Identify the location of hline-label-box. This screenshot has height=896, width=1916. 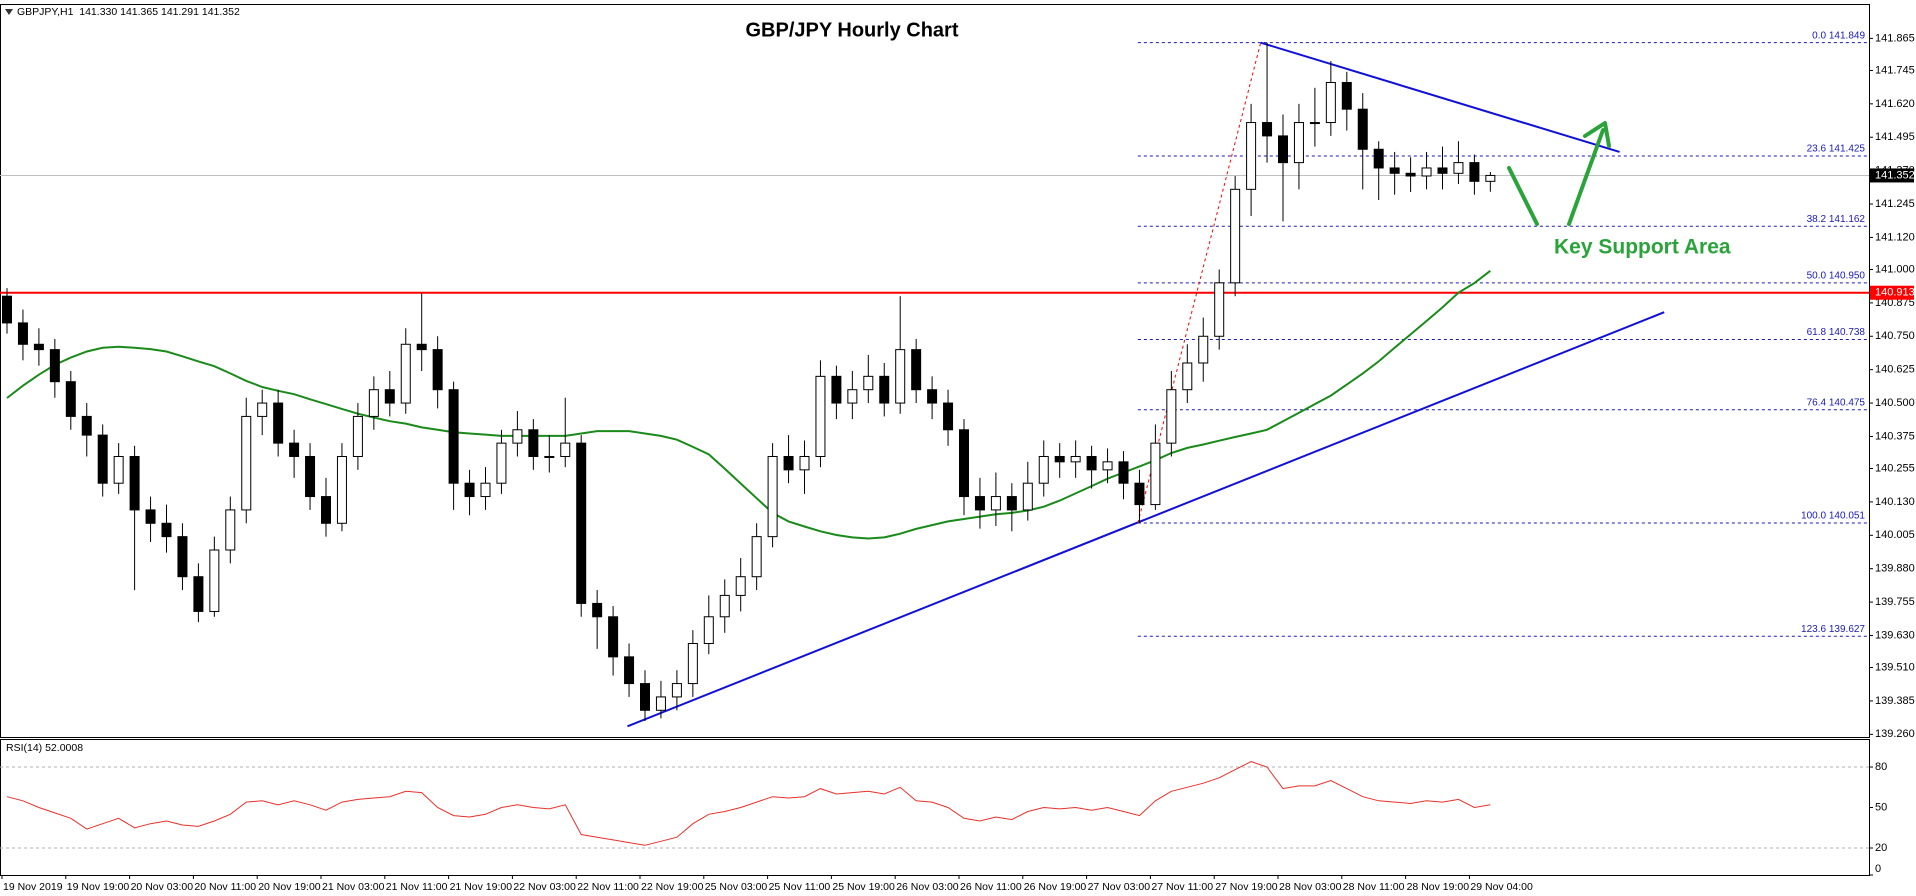
(1892, 292).